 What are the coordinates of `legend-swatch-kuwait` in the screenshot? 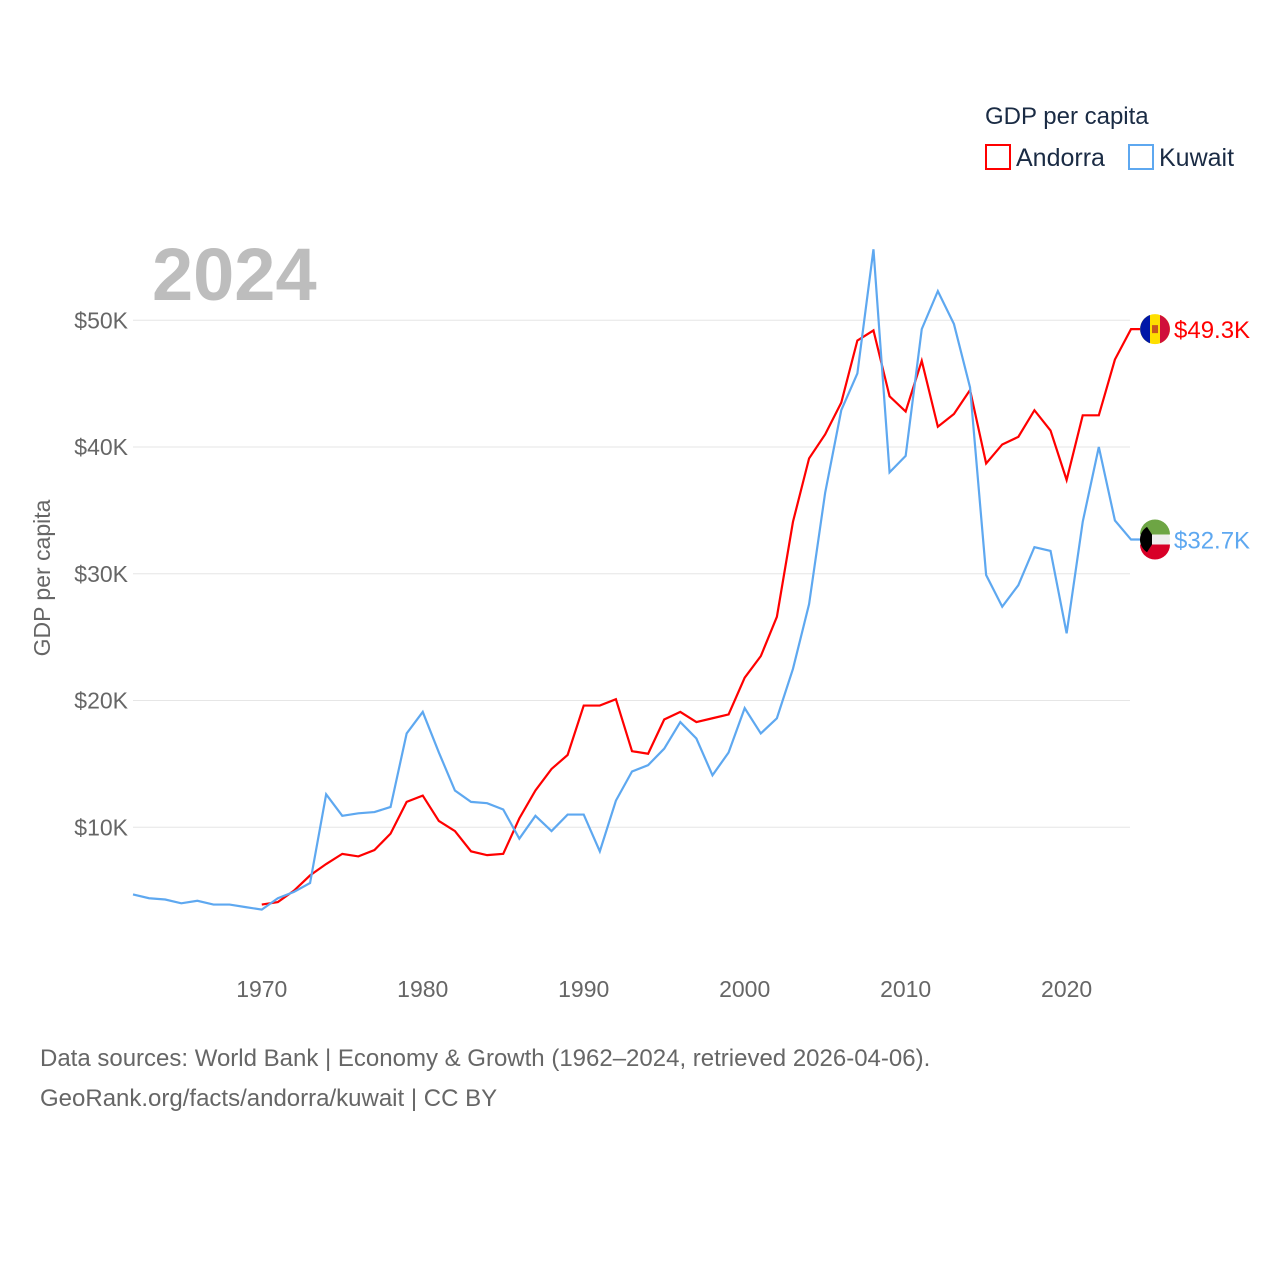 It's located at (1141, 157).